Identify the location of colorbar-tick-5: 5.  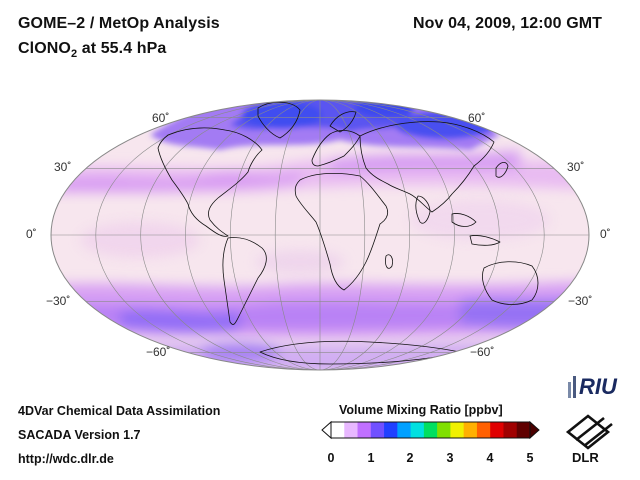
(530, 458).